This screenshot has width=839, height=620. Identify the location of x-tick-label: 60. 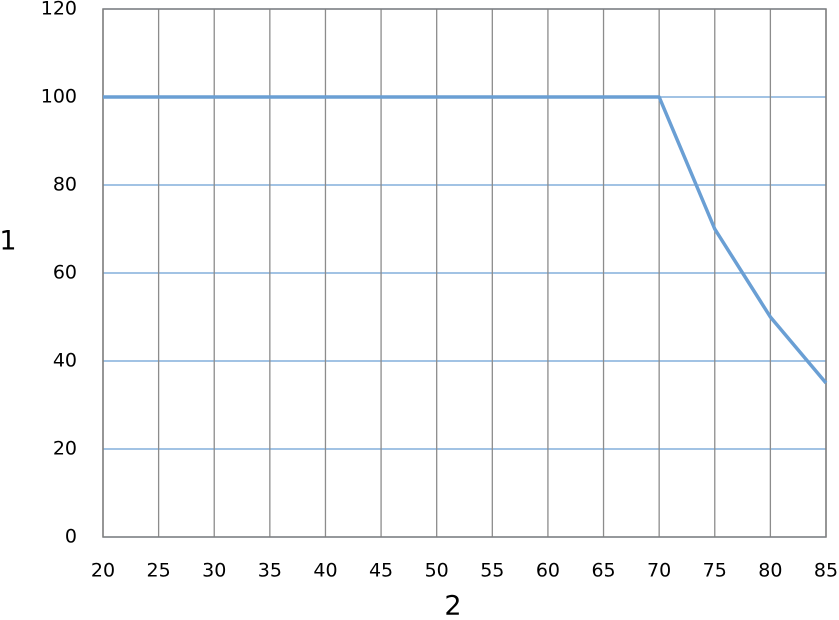
(548, 571).